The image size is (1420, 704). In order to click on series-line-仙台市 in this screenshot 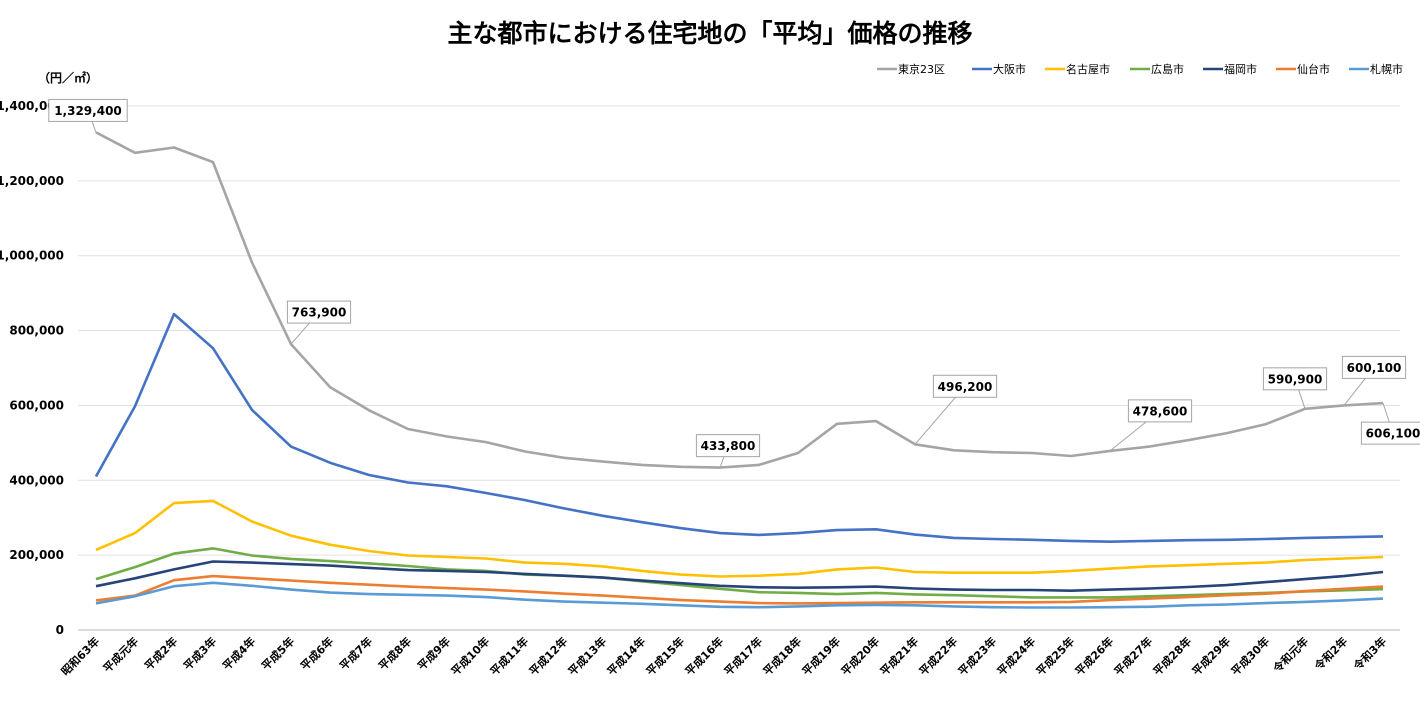, I will do `click(739, 589)`.